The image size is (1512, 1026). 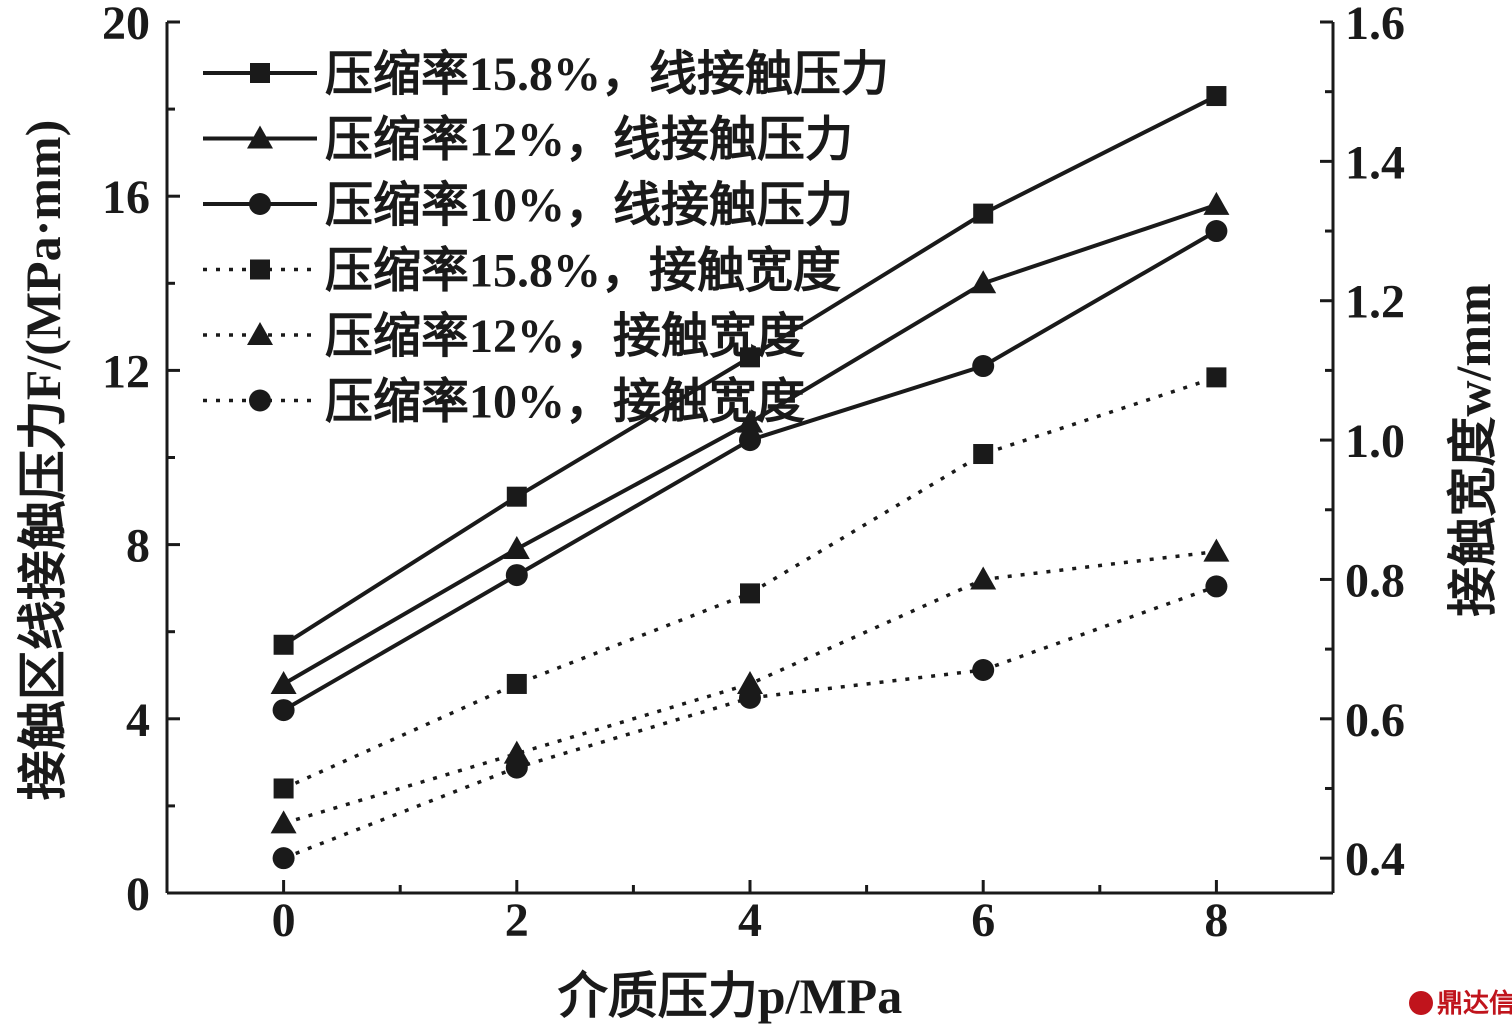 I want to click on y-left-tick-label: 0, so click(x=138, y=894).